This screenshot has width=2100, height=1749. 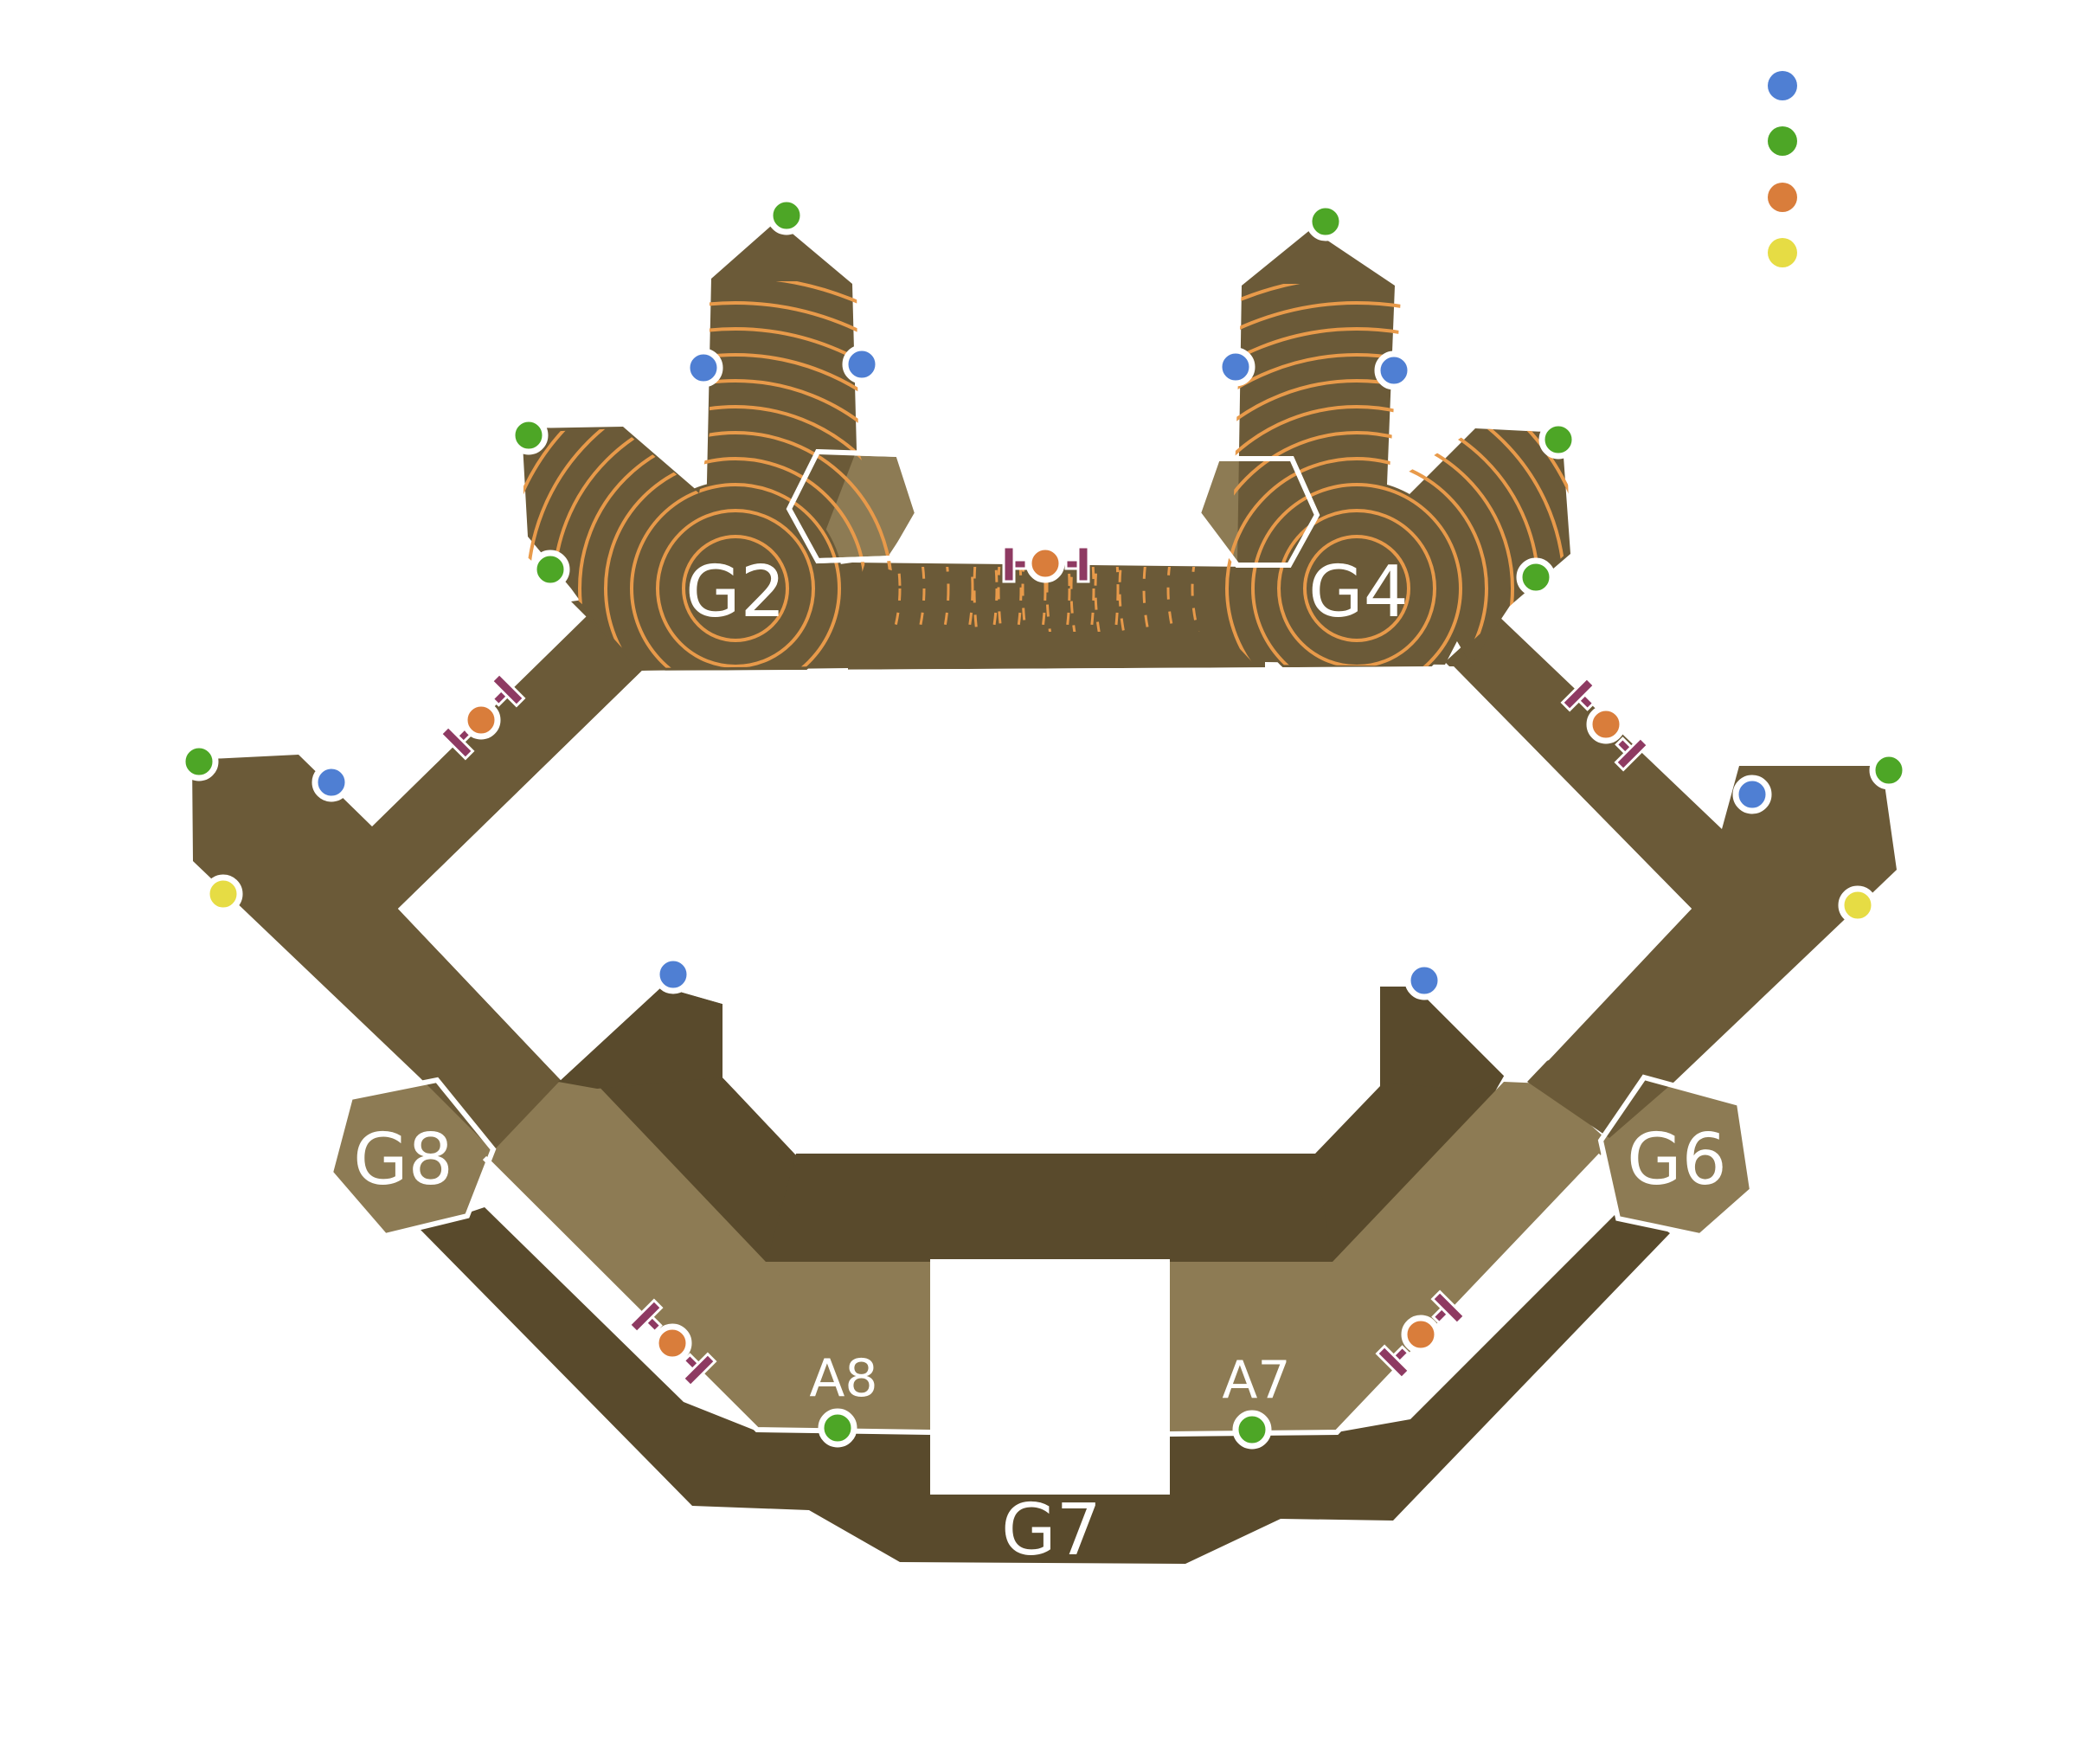 I want to click on legend-dot-orange, so click(x=1782, y=197).